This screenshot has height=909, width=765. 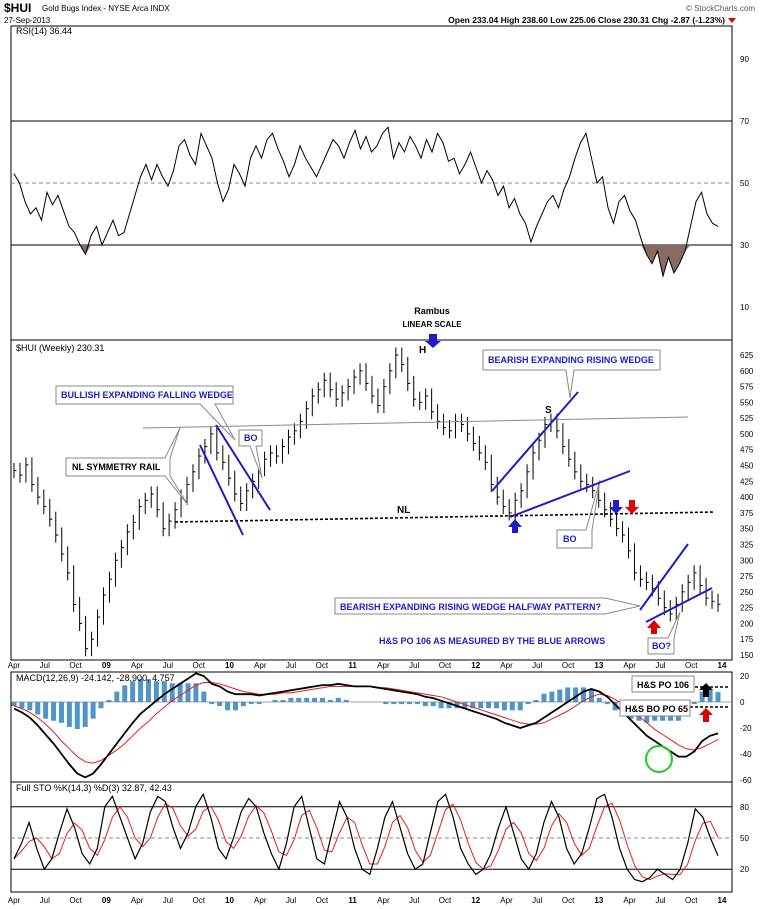 I want to click on y-tick-label: 225, so click(x=747, y=608).